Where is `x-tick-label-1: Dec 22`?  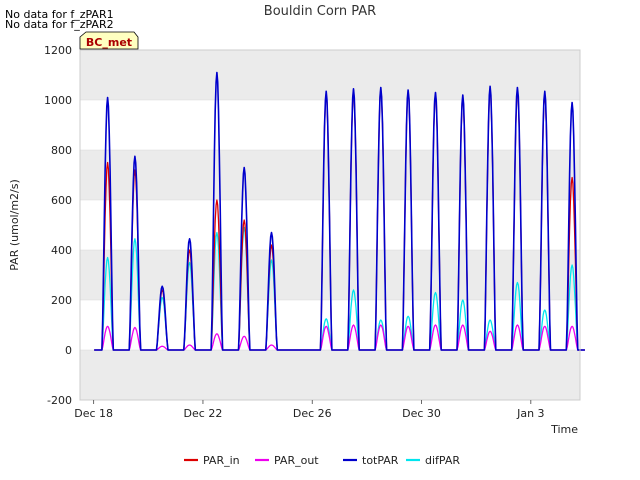
x-tick-label-1: Dec 22 is located at coordinates (203, 413).